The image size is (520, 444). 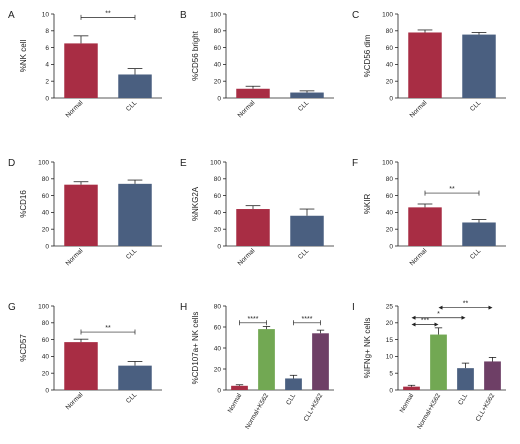 I want to click on panel-A: A %NK cell 0 2 4 6 8 10 Normal CLL **, so click(x=85, y=64).